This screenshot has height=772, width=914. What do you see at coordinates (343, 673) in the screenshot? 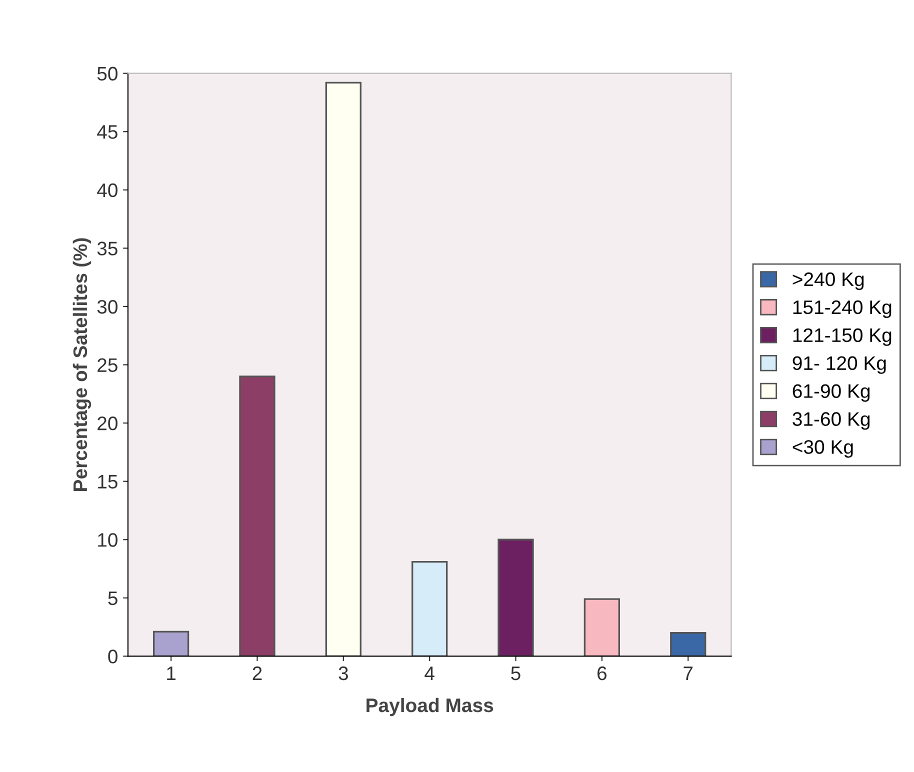
I see `x-tick-label: 3` at bounding box center [343, 673].